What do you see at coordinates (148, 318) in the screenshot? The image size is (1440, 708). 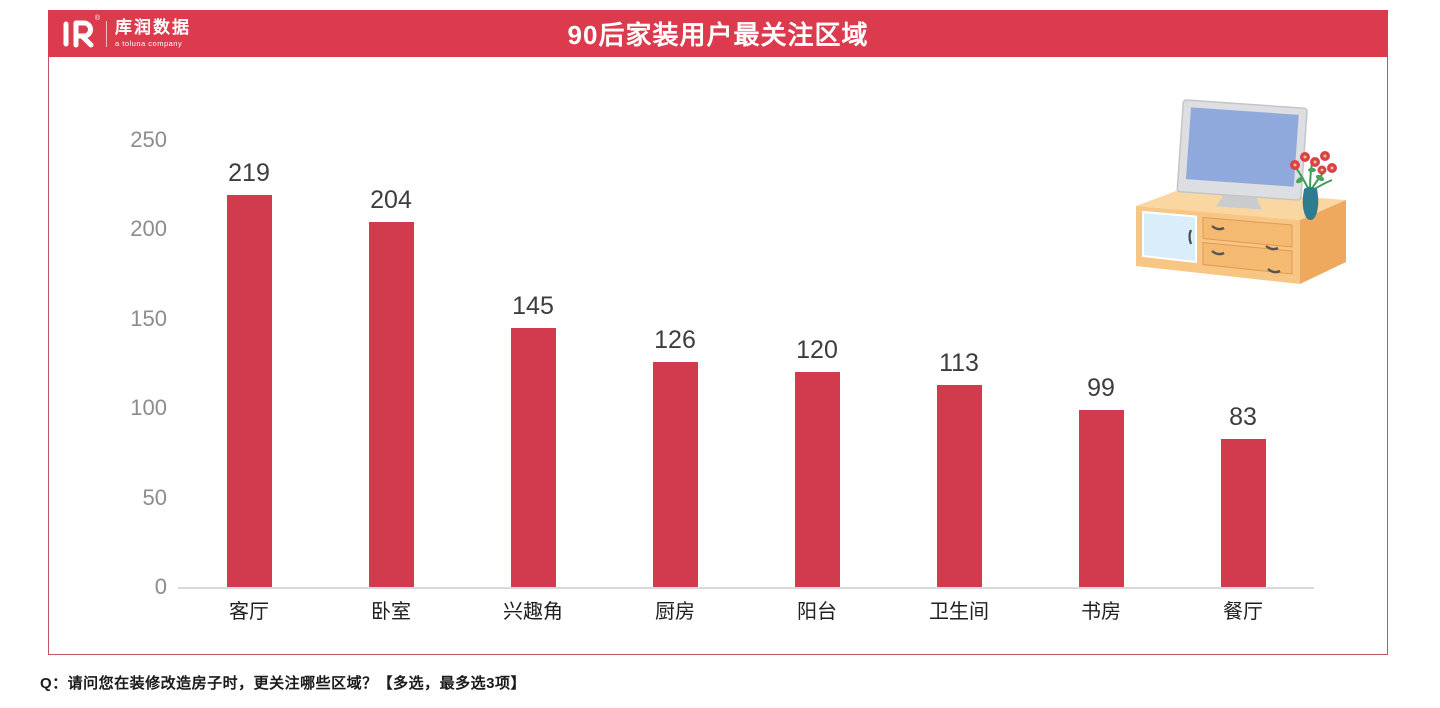 I see `y-tick-label: 150` at bounding box center [148, 318].